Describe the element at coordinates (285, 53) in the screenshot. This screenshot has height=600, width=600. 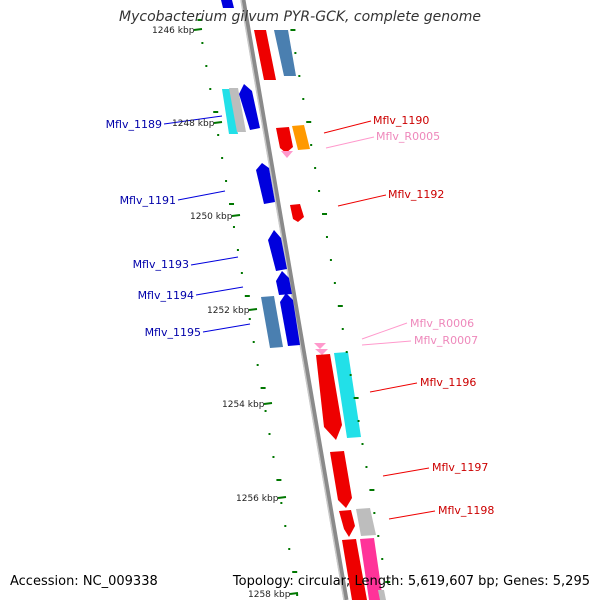
I see `gene-block-steelblue-top` at that location.